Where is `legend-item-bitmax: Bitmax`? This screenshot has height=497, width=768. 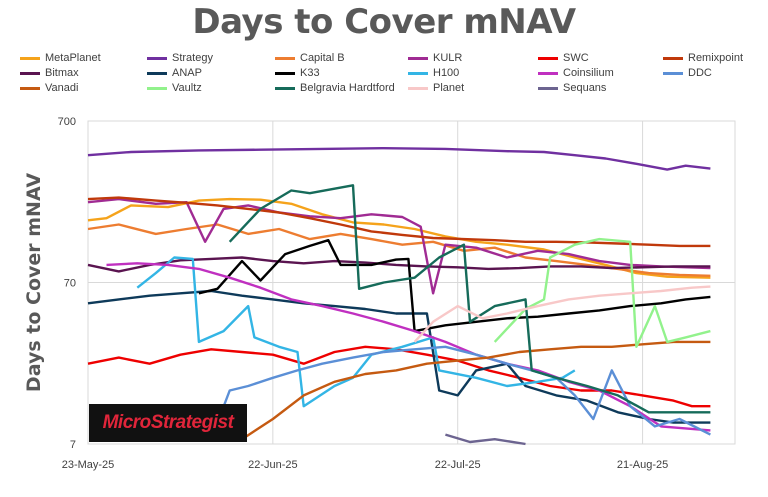
legend-item-bitmax: Bitmax is located at coordinates (49, 74).